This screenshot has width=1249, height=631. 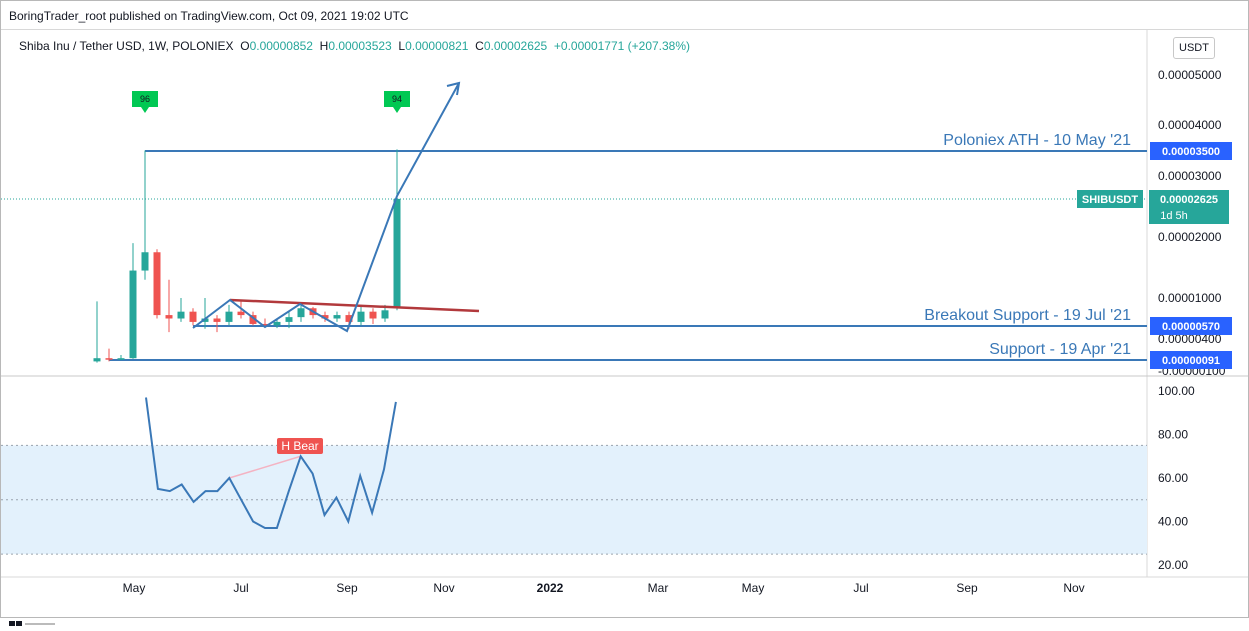 I want to click on level-label: Breakout Support - 19 Jul '21, so click(x=1027, y=315).